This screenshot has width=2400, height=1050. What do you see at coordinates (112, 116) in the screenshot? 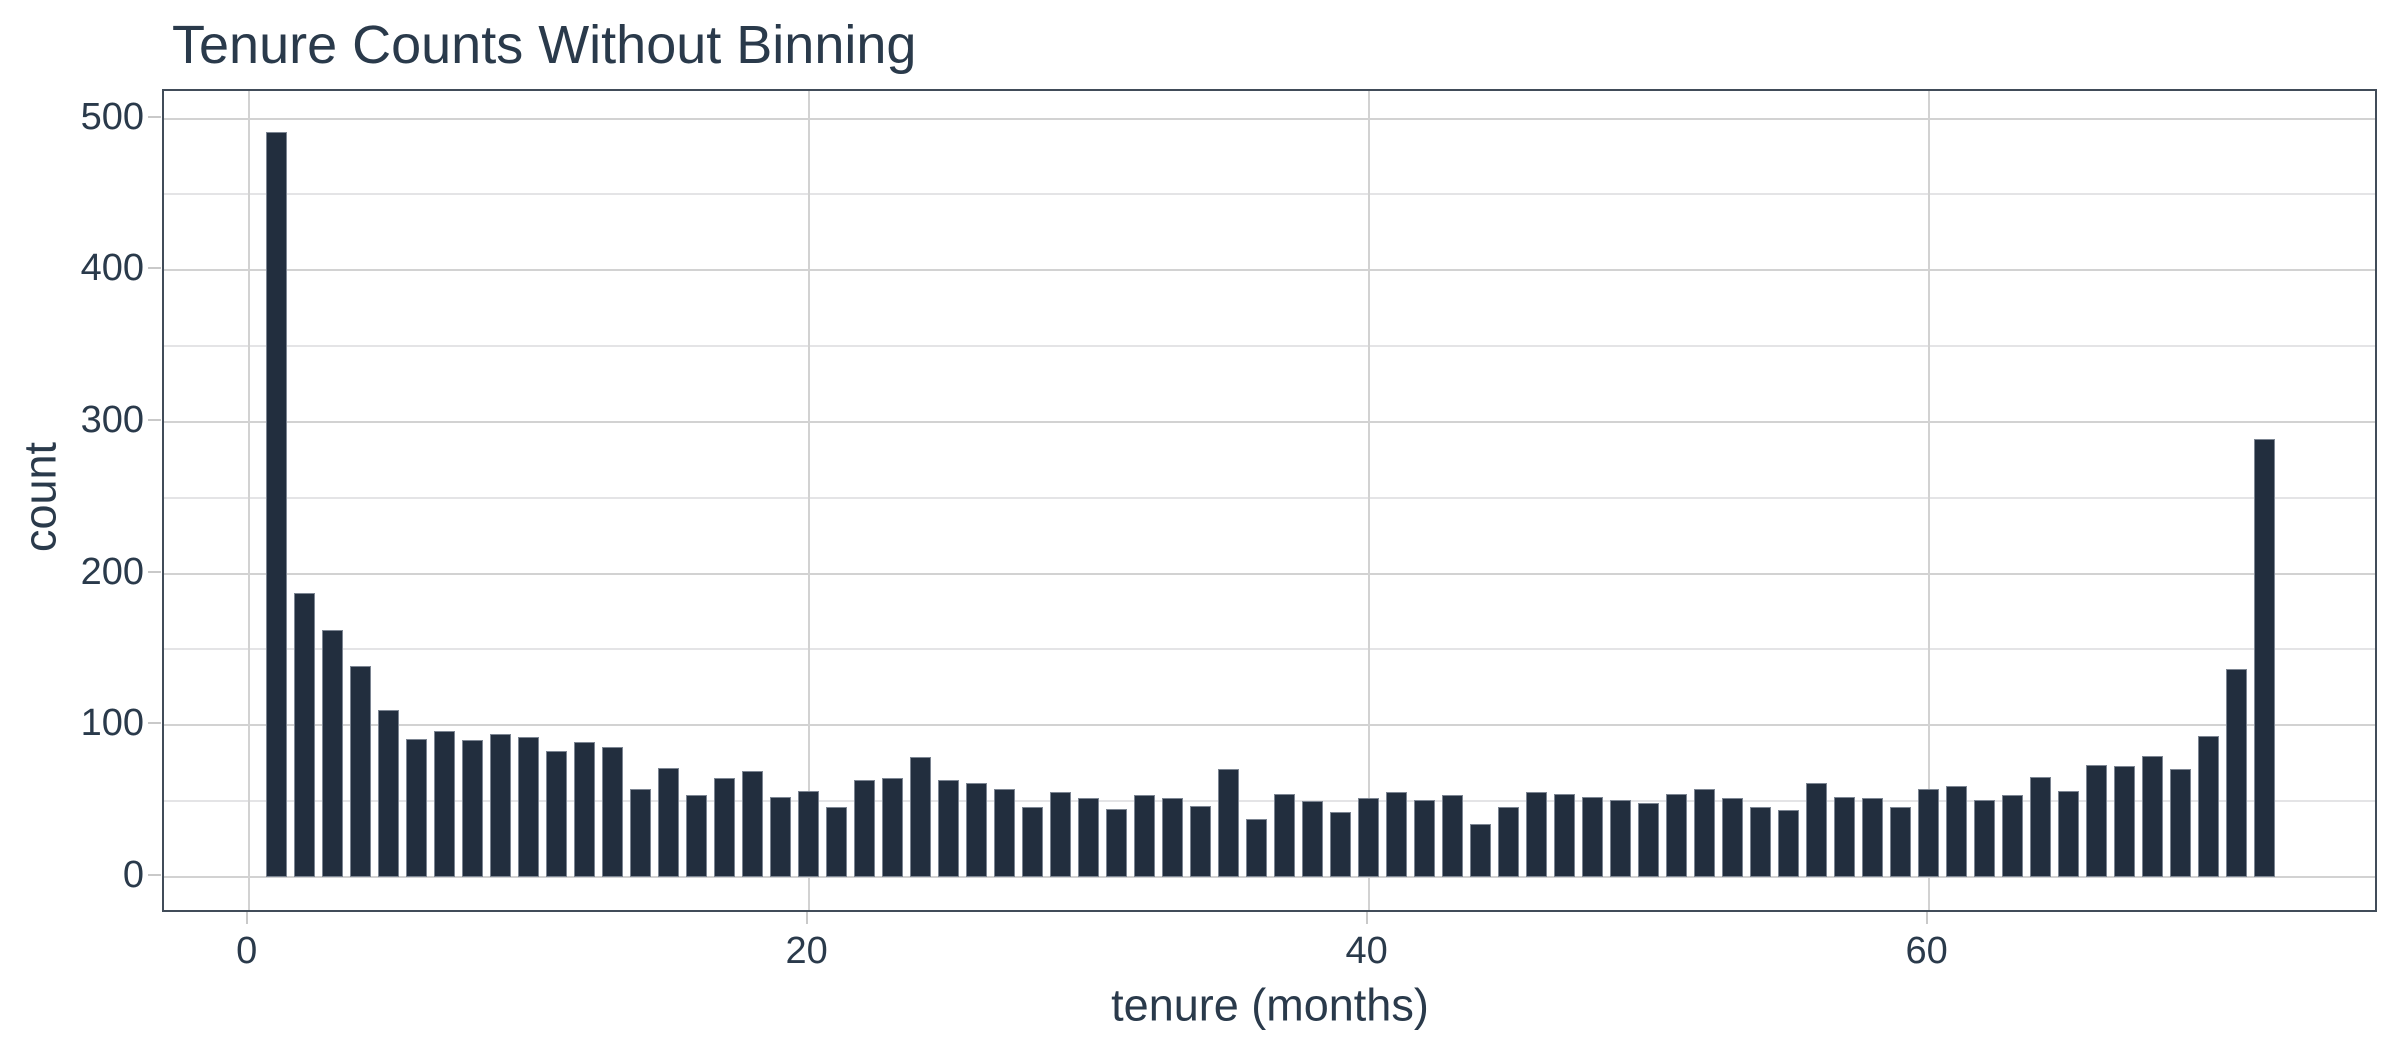
I see `y-tick-label: 500` at bounding box center [112, 116].